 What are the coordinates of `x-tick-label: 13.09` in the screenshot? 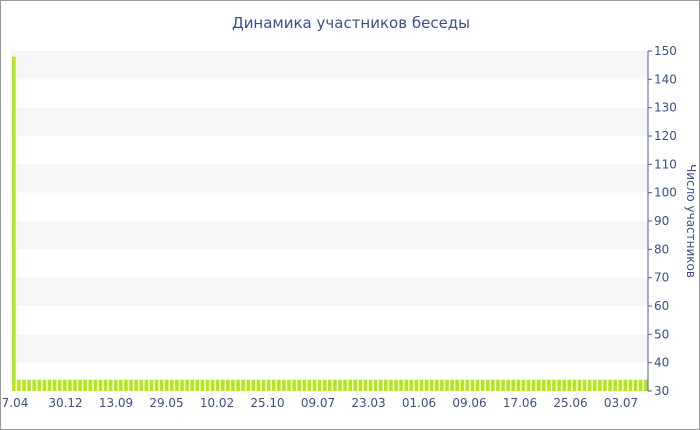 It's located at (116, 403).